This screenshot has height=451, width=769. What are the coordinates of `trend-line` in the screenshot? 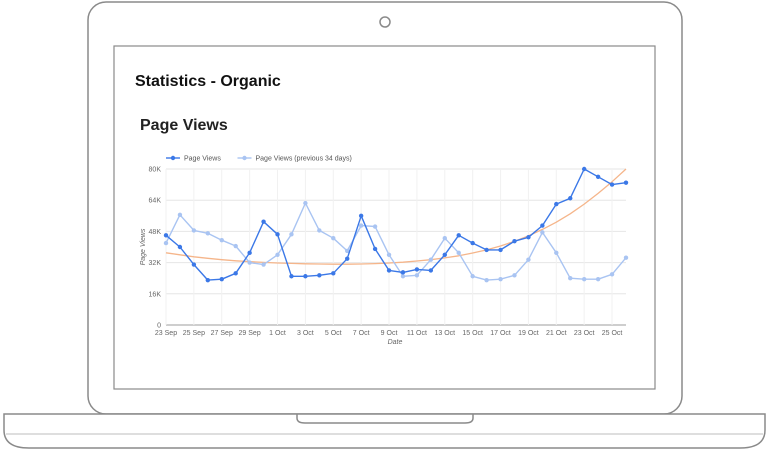 It's located at (396, 216).